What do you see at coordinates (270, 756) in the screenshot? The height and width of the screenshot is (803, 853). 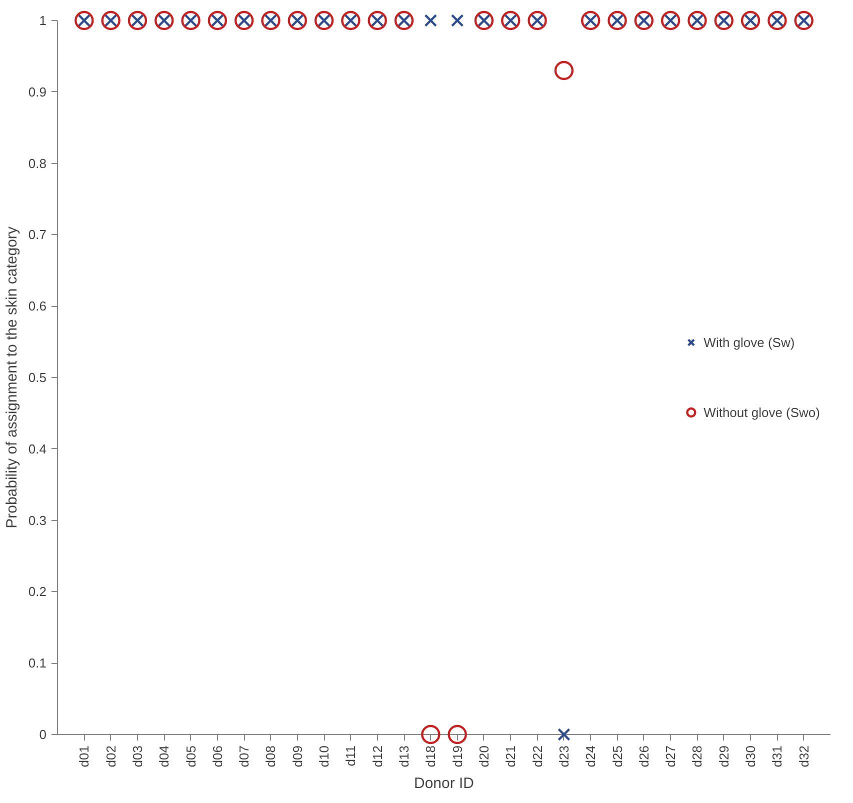 I see `x-tick-label: d08` at bounding box center [270, 756].